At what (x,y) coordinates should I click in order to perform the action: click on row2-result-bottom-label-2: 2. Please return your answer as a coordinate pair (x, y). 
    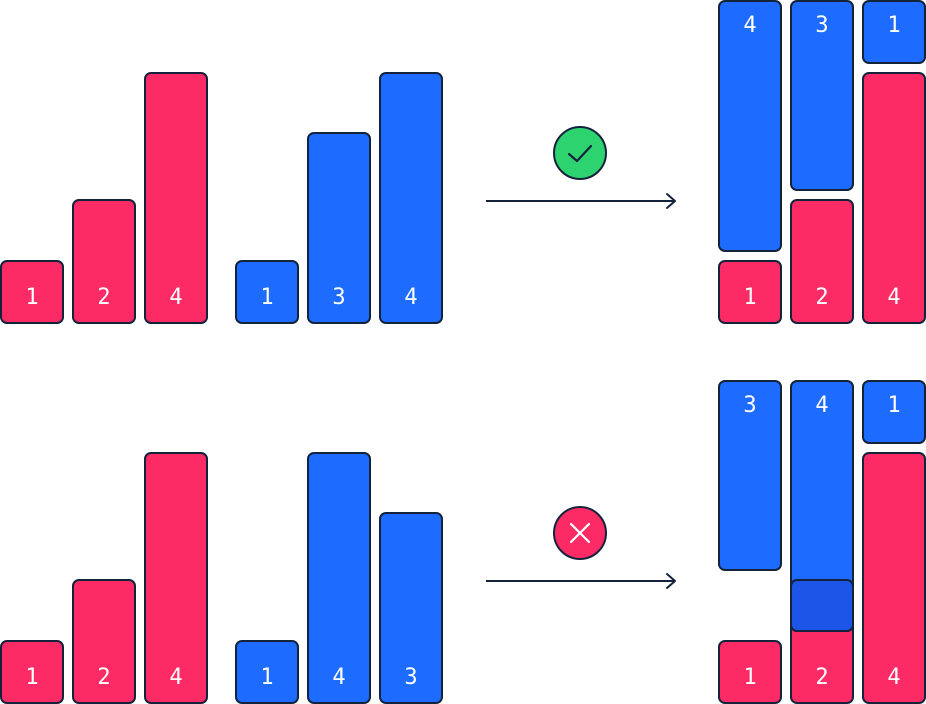
    Looking at the image, I should click on (822, 677).